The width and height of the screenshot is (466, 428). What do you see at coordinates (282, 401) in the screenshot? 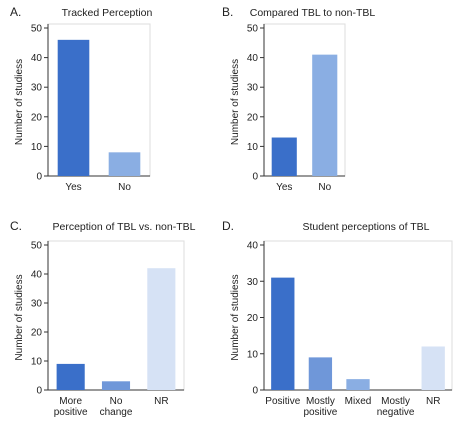
I see `x-tick-label: Positive` at bounding box center [282, 401].